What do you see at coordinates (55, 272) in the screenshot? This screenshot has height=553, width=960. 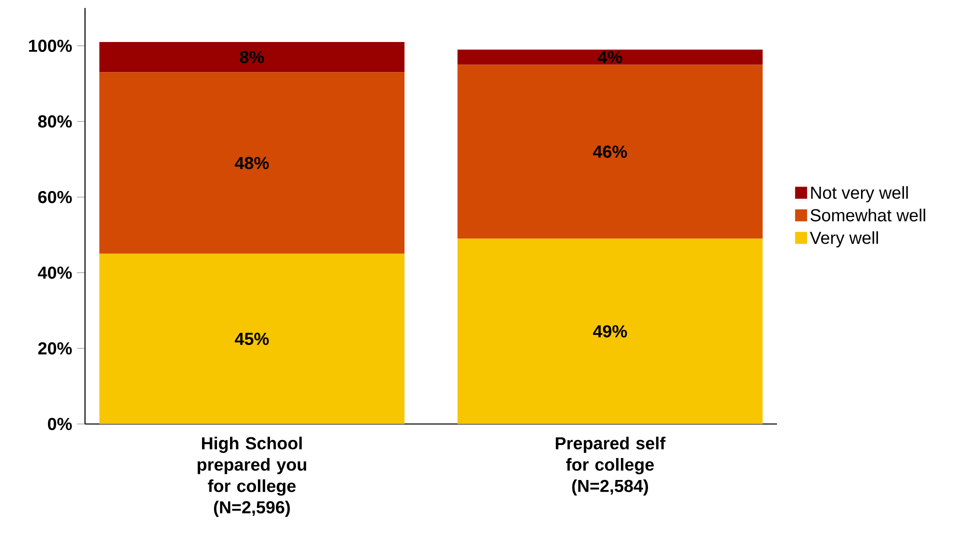 I see `y-tick-label: 40%` at bounding box center [55, 272].